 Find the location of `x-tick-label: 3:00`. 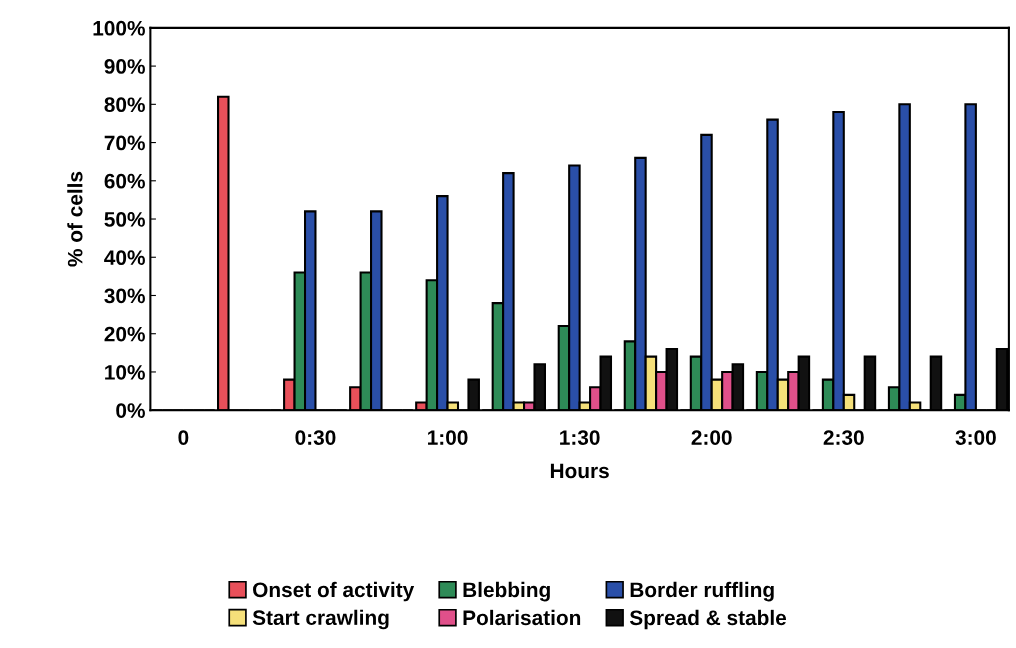

x-tick-label: 3:00 is located at coordinates (975, 437).